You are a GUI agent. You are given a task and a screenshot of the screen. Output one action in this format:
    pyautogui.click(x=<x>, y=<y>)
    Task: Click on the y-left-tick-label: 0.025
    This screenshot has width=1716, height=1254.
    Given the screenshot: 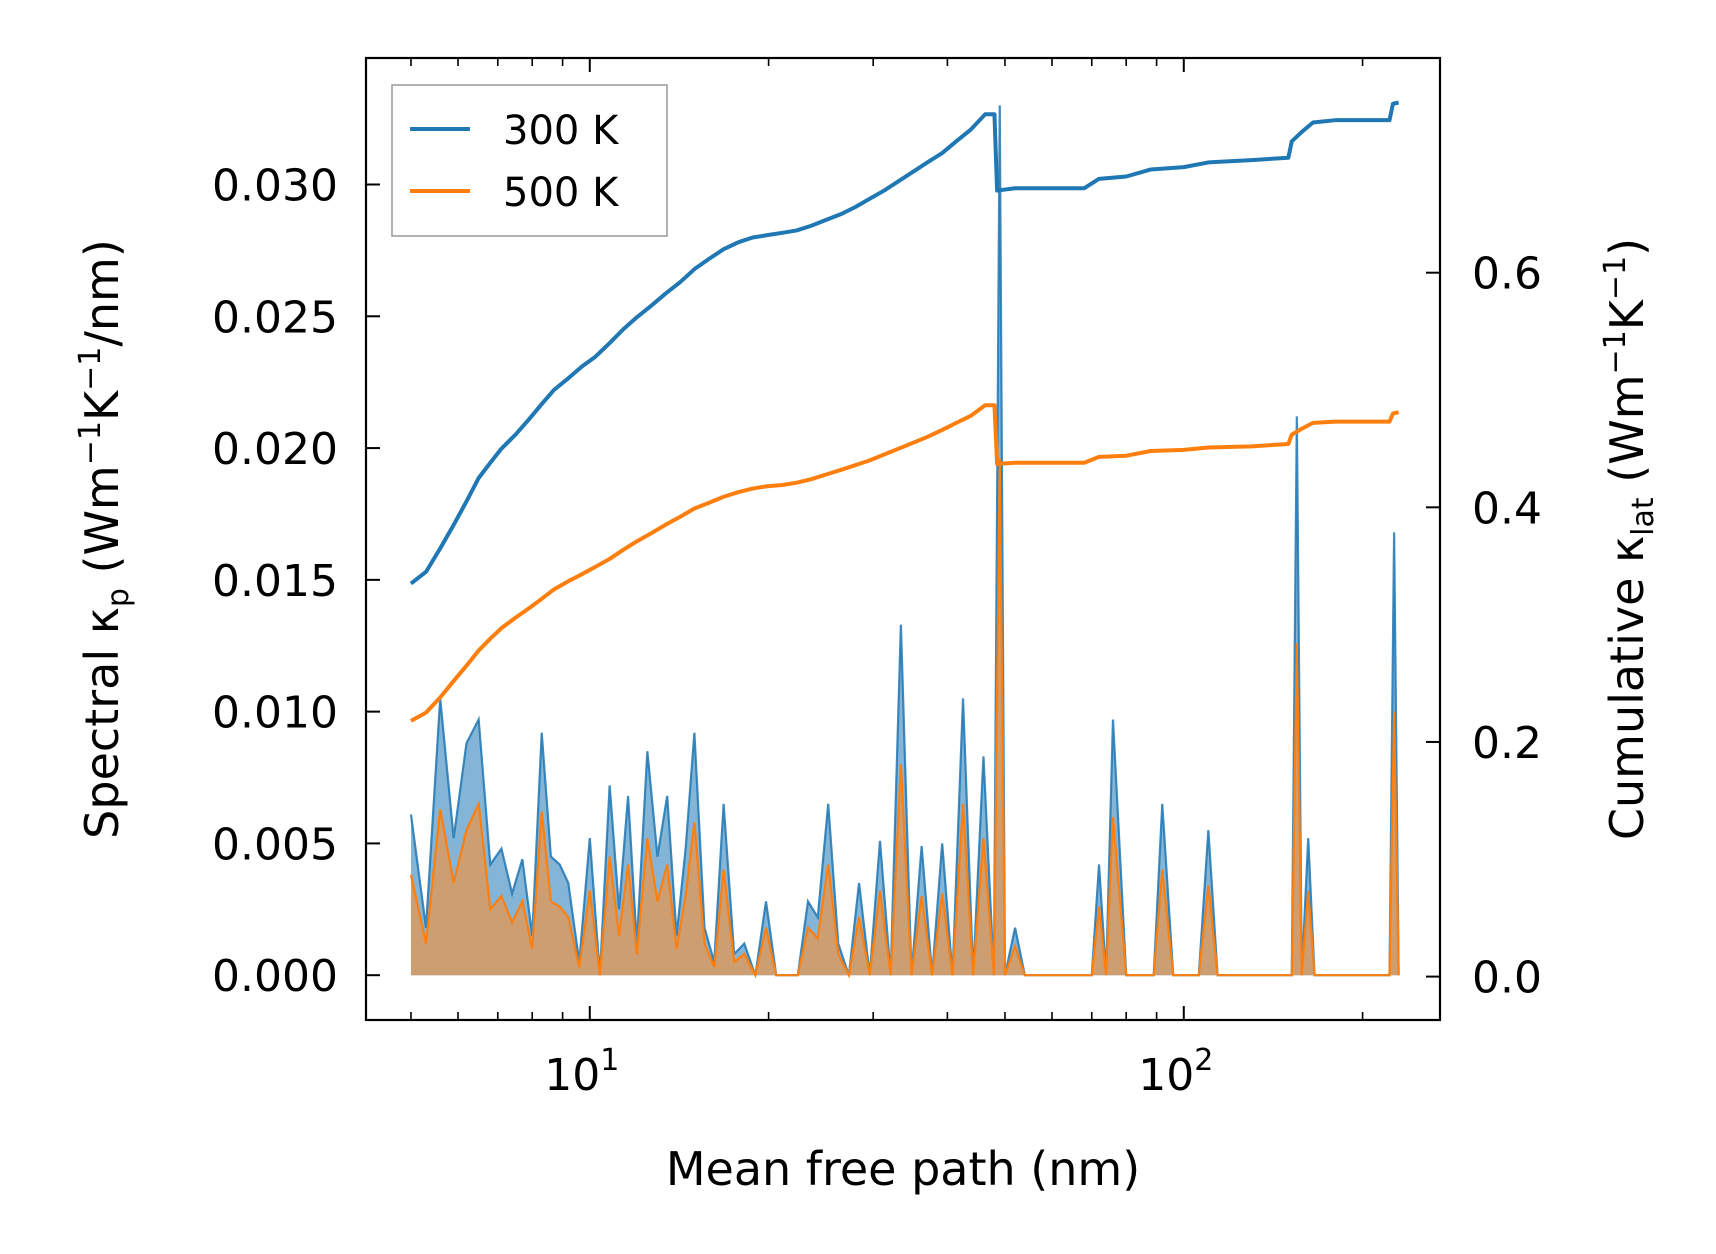 What is the action you would take?
    pyautogui.click(x=275, y=317)
    